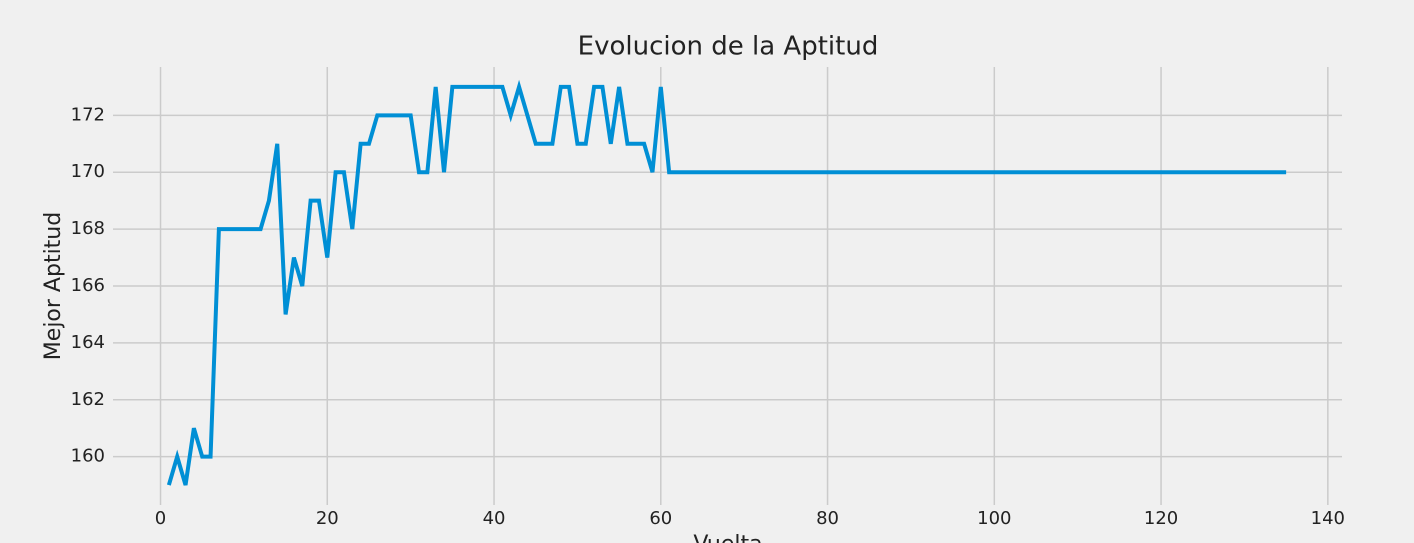 This screenshot has height=543, width=1414. What do you see at coordinates (660, 518) in the screenshot?
I see `x-tick-label: 60` at bounding box center [660, 518].